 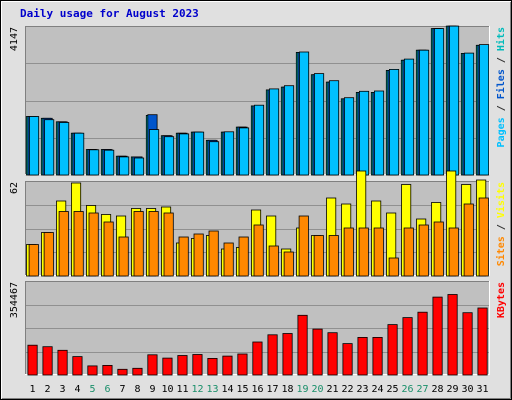 I want to click on day-label: 14, so click(x=227, y=389).